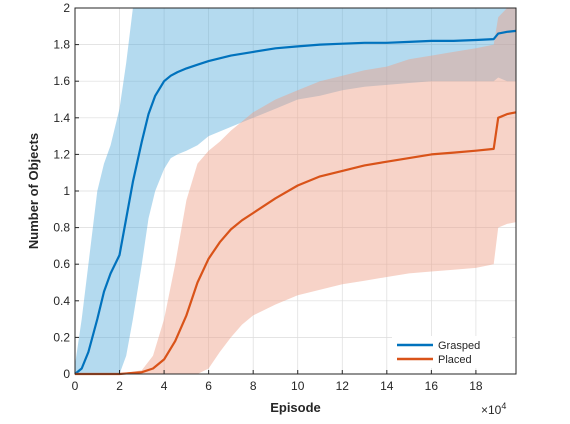 This screenshot has height=424, width=570. What do you see at coordinates (343, 386) in the screenshot?
I see `x-tick-label: 12` at bounding box center [343, 386].